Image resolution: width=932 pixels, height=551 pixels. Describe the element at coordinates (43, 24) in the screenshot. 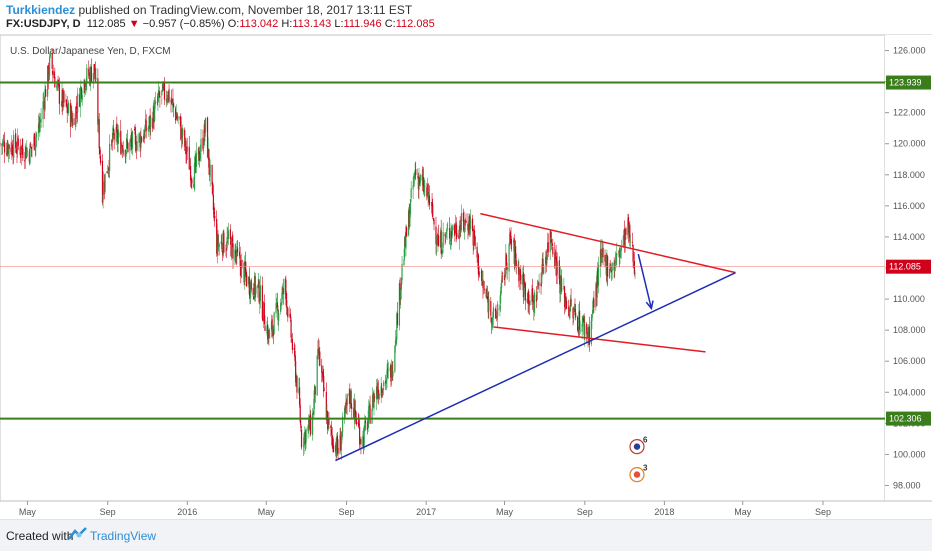

I see `symbol-label: FX:USDJPY, D` at that location.